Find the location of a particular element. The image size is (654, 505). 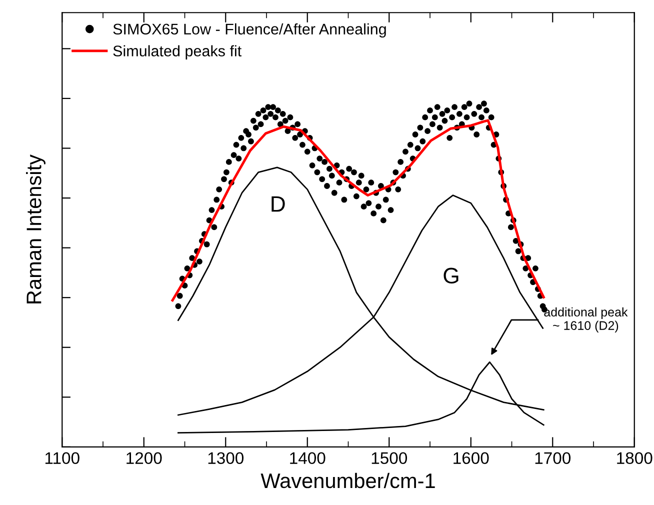

x-tick-label: 1300 is located at coordinates (226, 458).